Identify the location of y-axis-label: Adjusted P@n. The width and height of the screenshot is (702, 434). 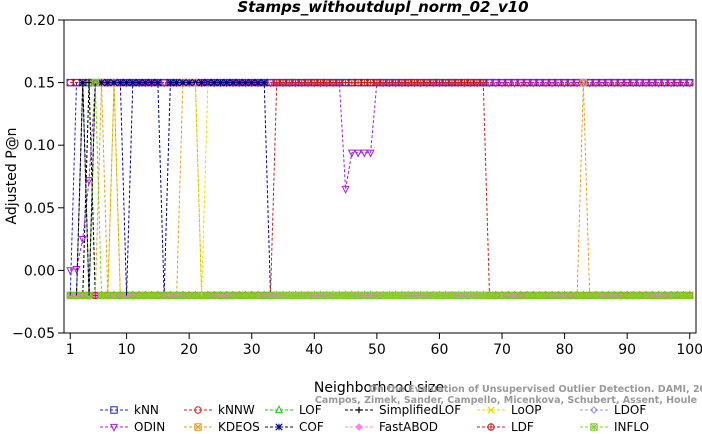
(12, 175).